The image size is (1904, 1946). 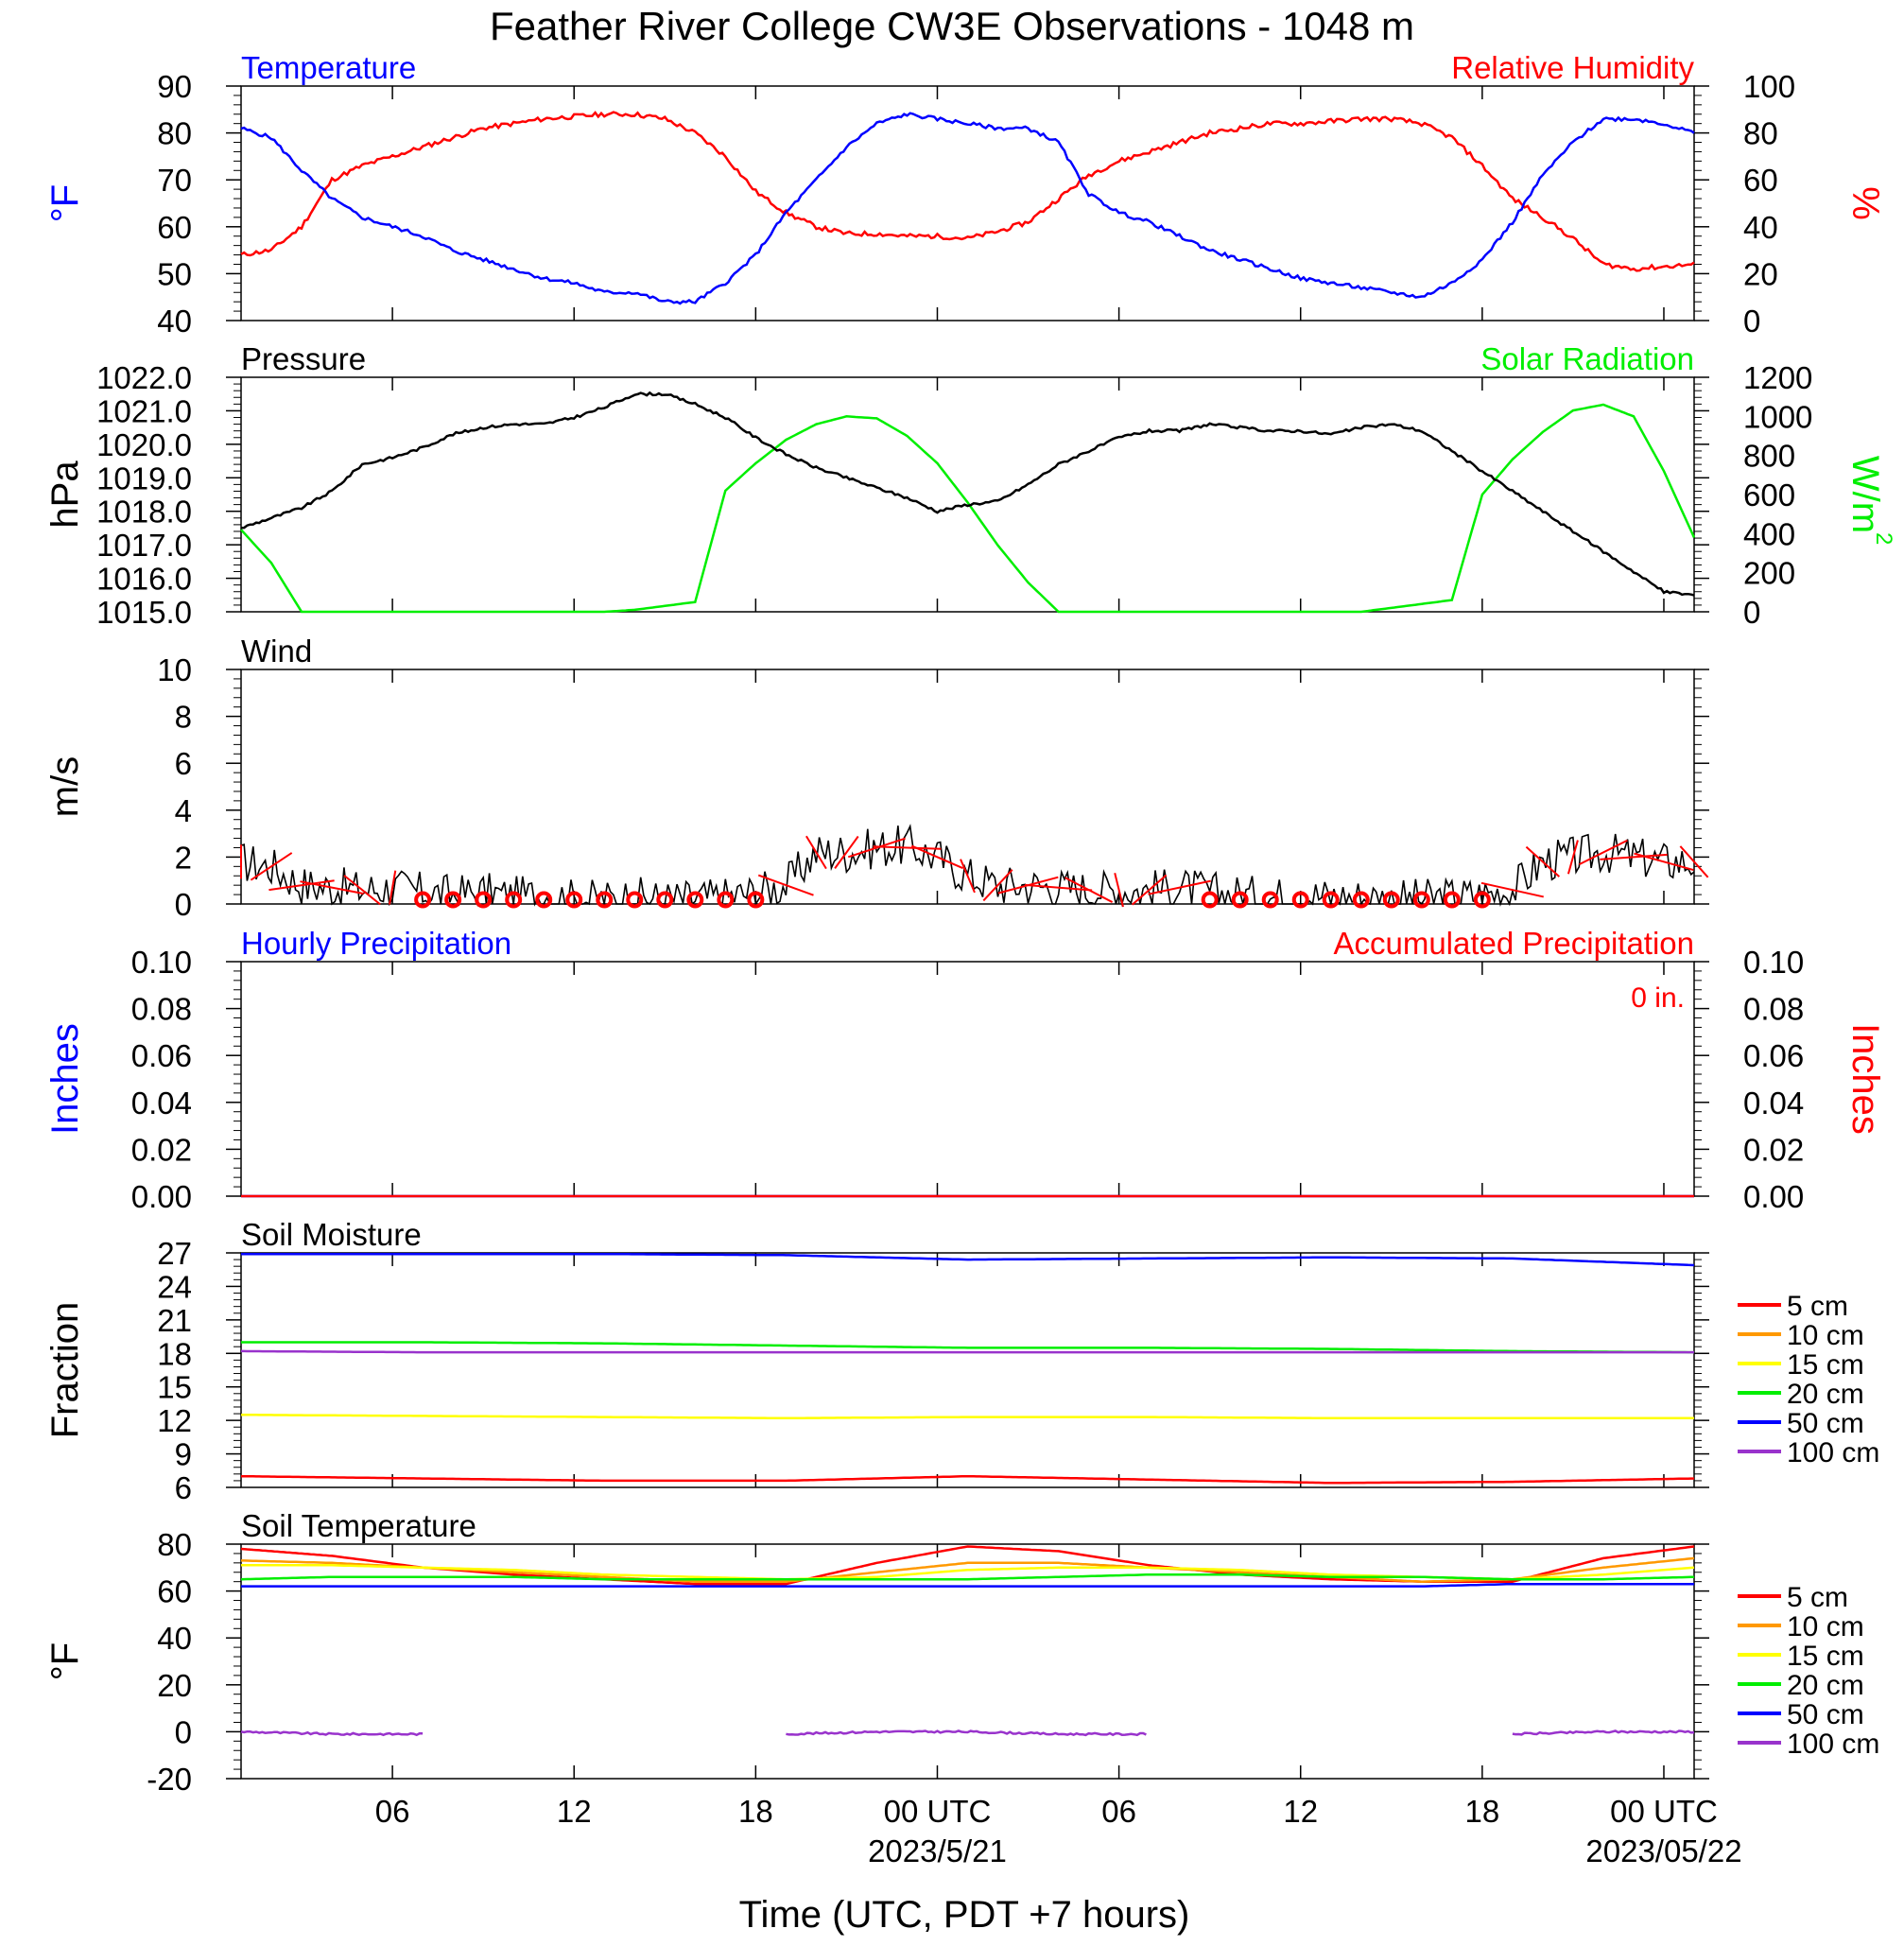 What do you see at coordinates (144, 378) in the screenshot?
I see `pressure_solar-left-tick-label: 1022.0` at bounding box center [144, 378].